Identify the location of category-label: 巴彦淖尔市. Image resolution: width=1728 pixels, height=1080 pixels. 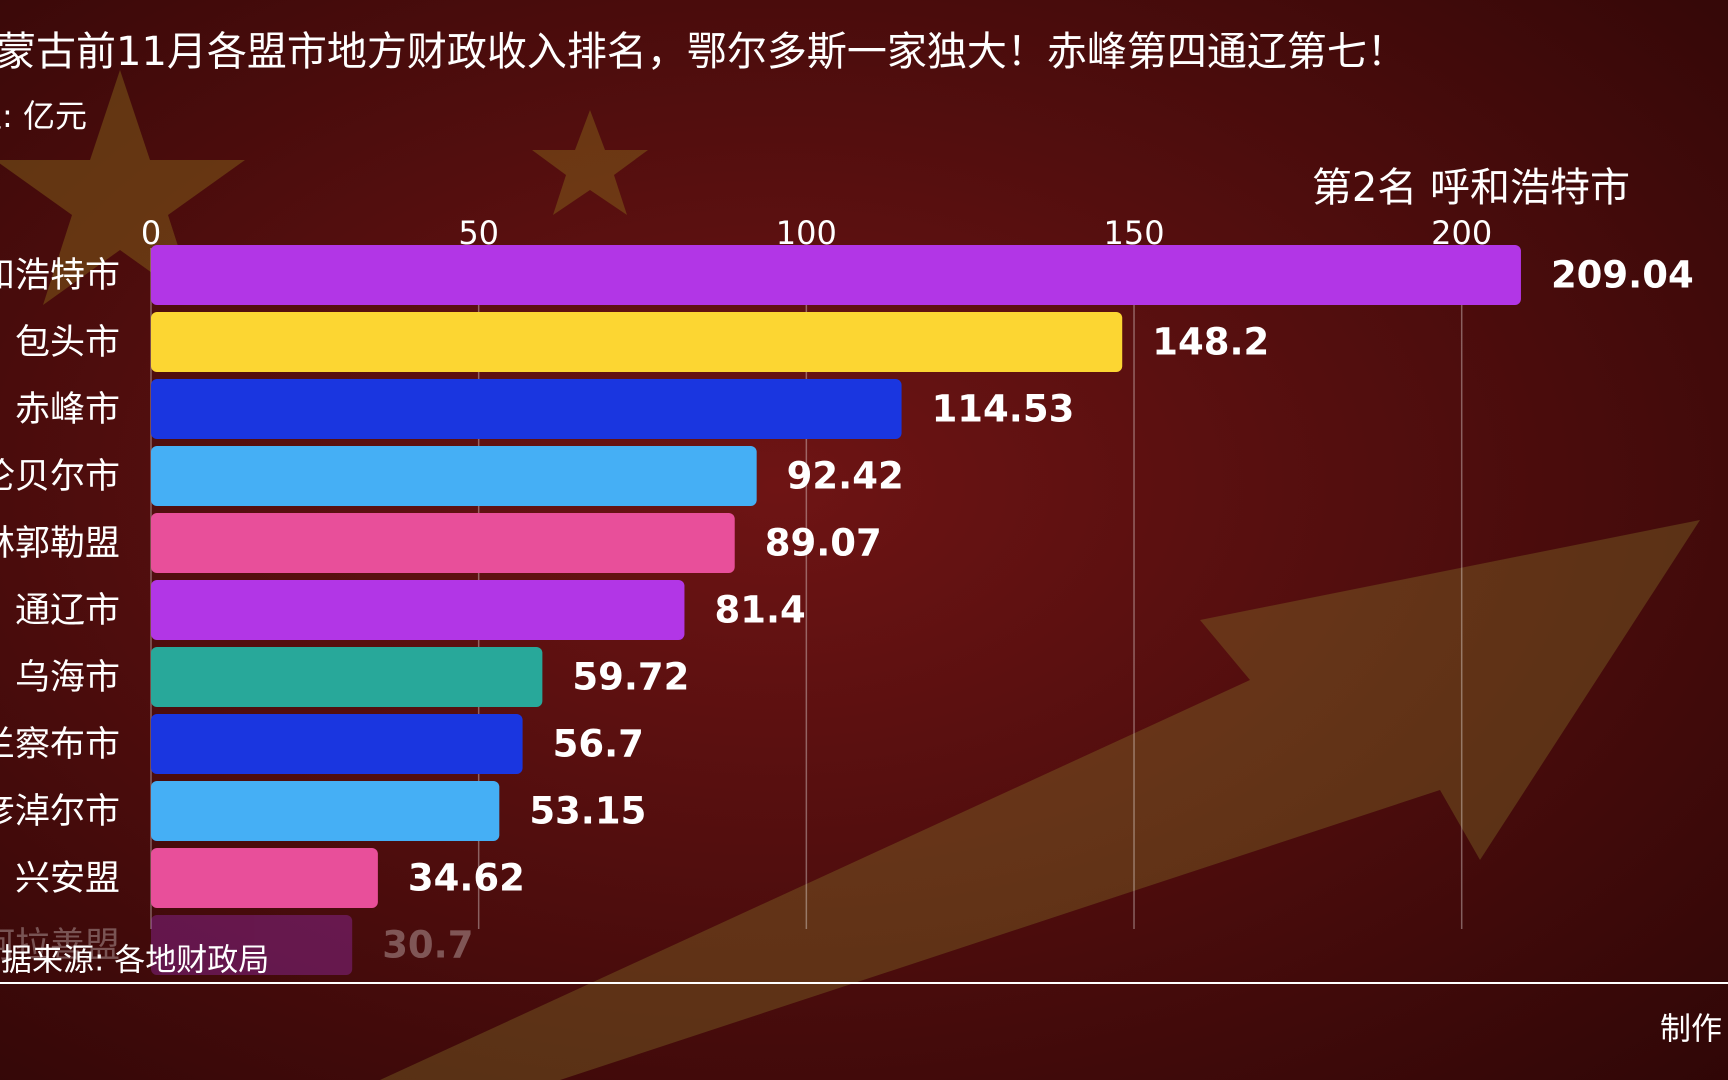
(60, 812).